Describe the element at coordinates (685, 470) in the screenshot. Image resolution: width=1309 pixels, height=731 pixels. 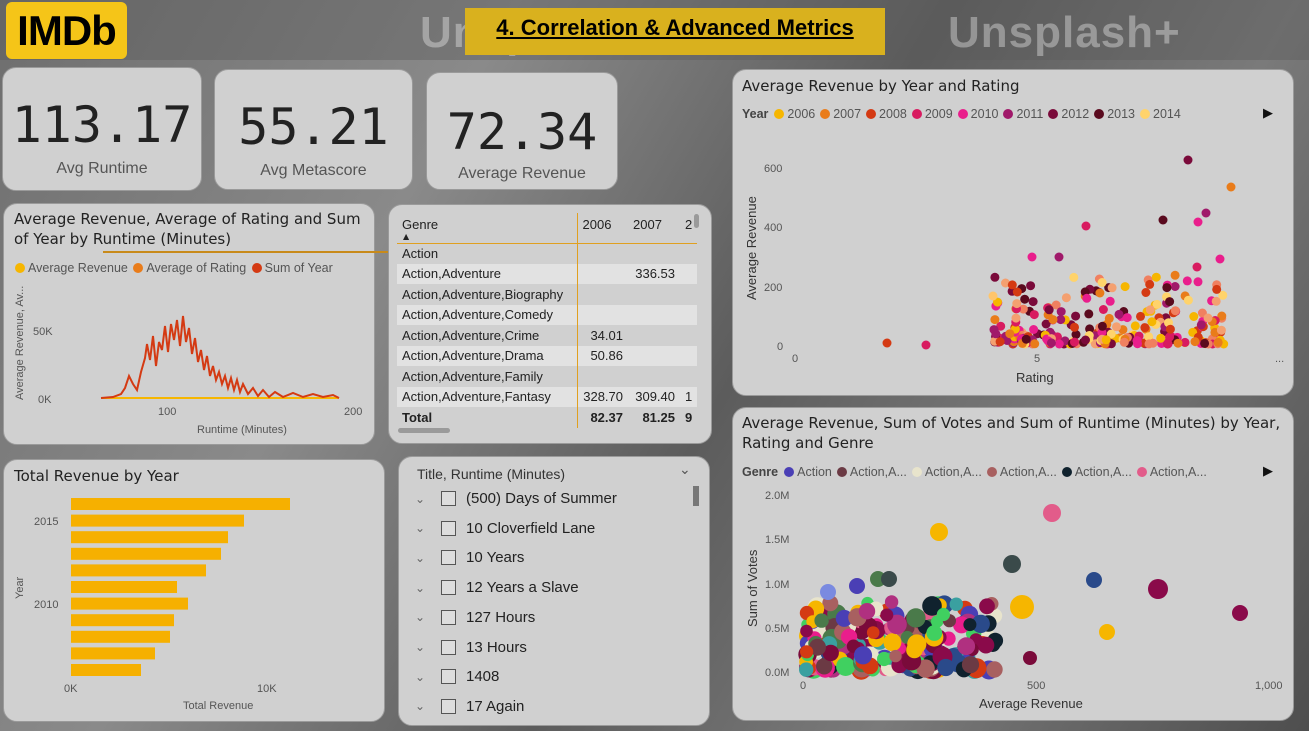
I see `chevron-down-icon: ⌄` at that location.